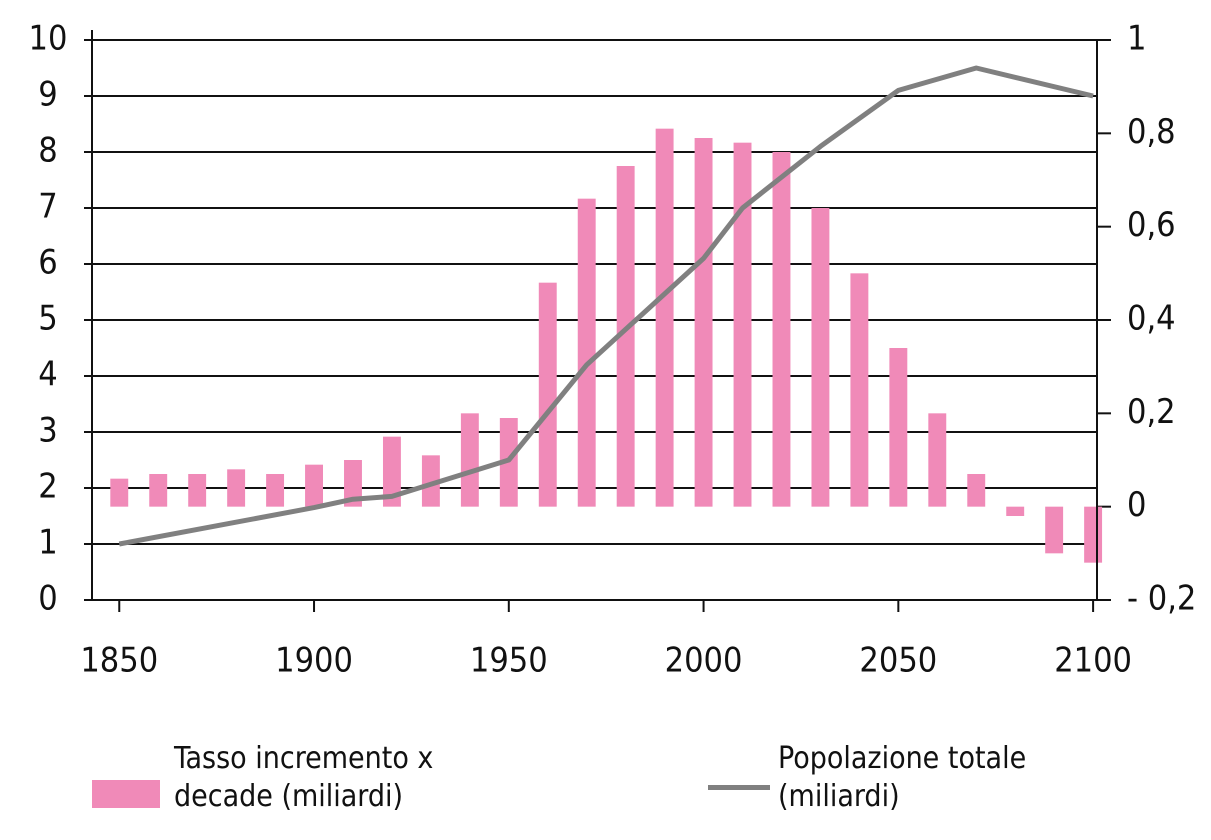 This screenshot has height=840, width=1211. I want to click on y-tick-label: 3, so click(47, 431).